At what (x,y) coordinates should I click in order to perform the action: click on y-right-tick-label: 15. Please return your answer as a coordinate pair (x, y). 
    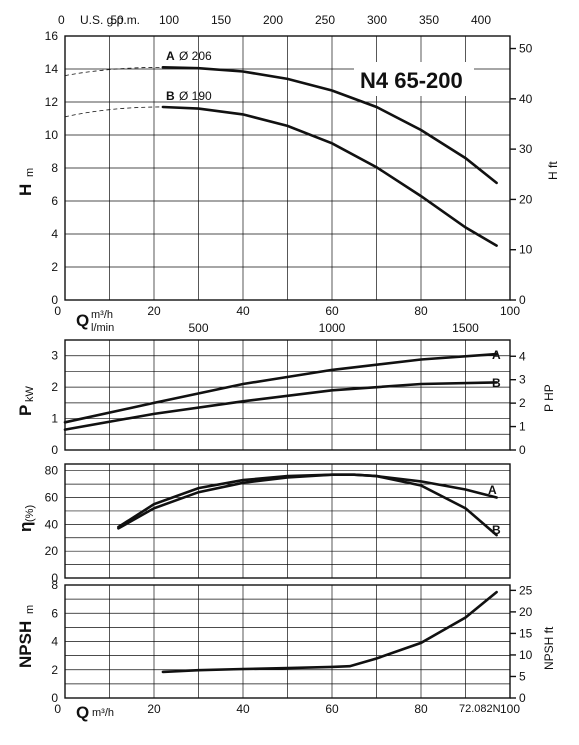
    Looking at the image, I should click on (526, 633).